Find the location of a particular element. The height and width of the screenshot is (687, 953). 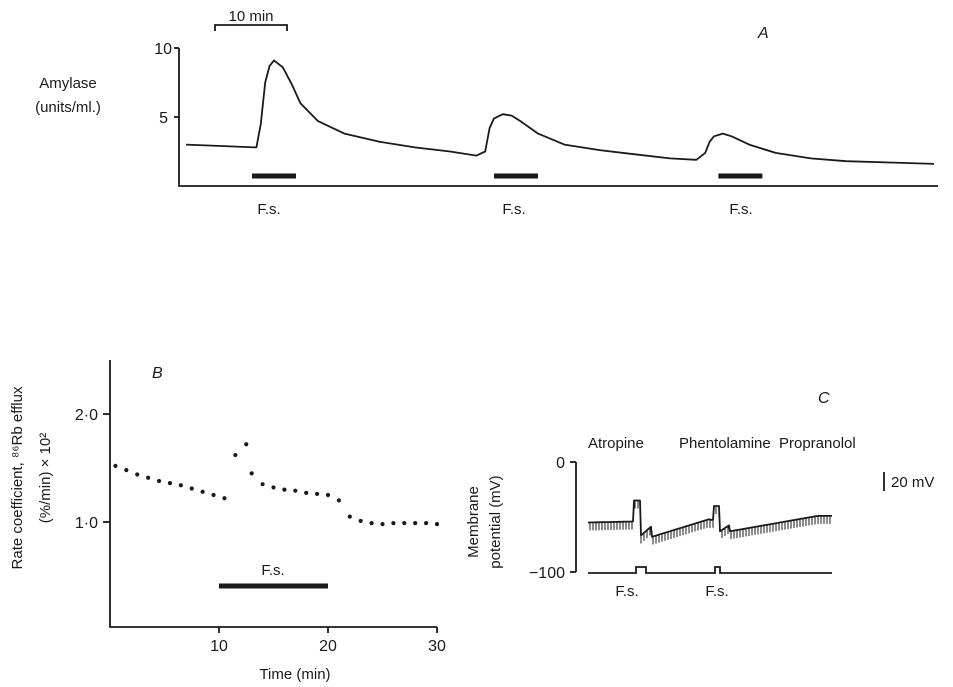

panel-b-xlabel: Time (min) is located at coordinates (294, 674).